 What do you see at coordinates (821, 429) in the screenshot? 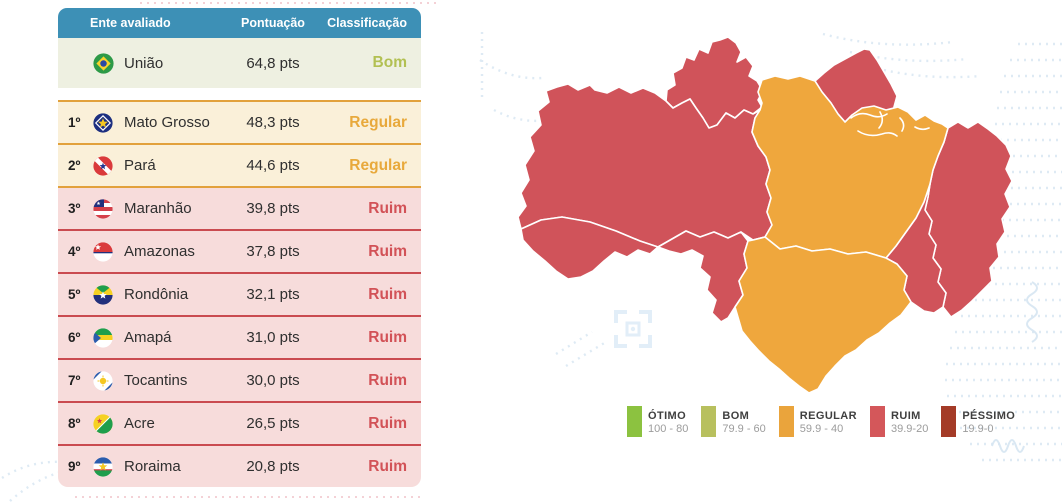
I see `legend-range: 59.9 - 40` at bounding box center [821, 429].